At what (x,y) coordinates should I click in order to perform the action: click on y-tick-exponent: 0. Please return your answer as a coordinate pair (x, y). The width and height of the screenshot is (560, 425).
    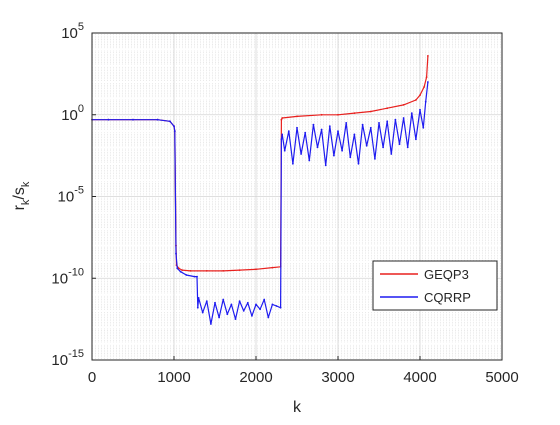
    Looking at the image, I should click on (81, 109).